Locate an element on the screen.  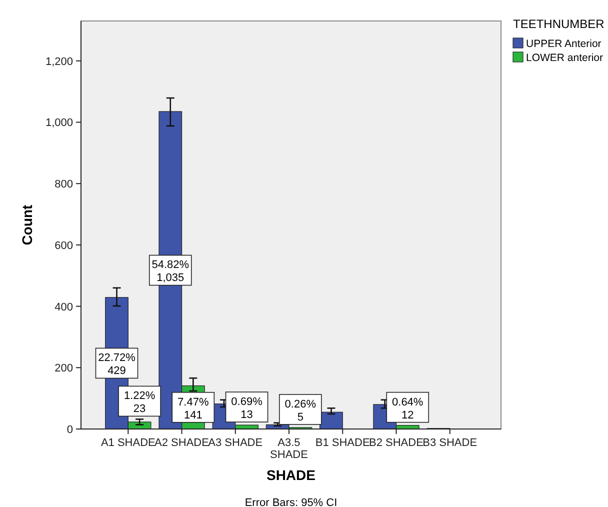
y-axis-title: Count is located at coordinates (27, 225).